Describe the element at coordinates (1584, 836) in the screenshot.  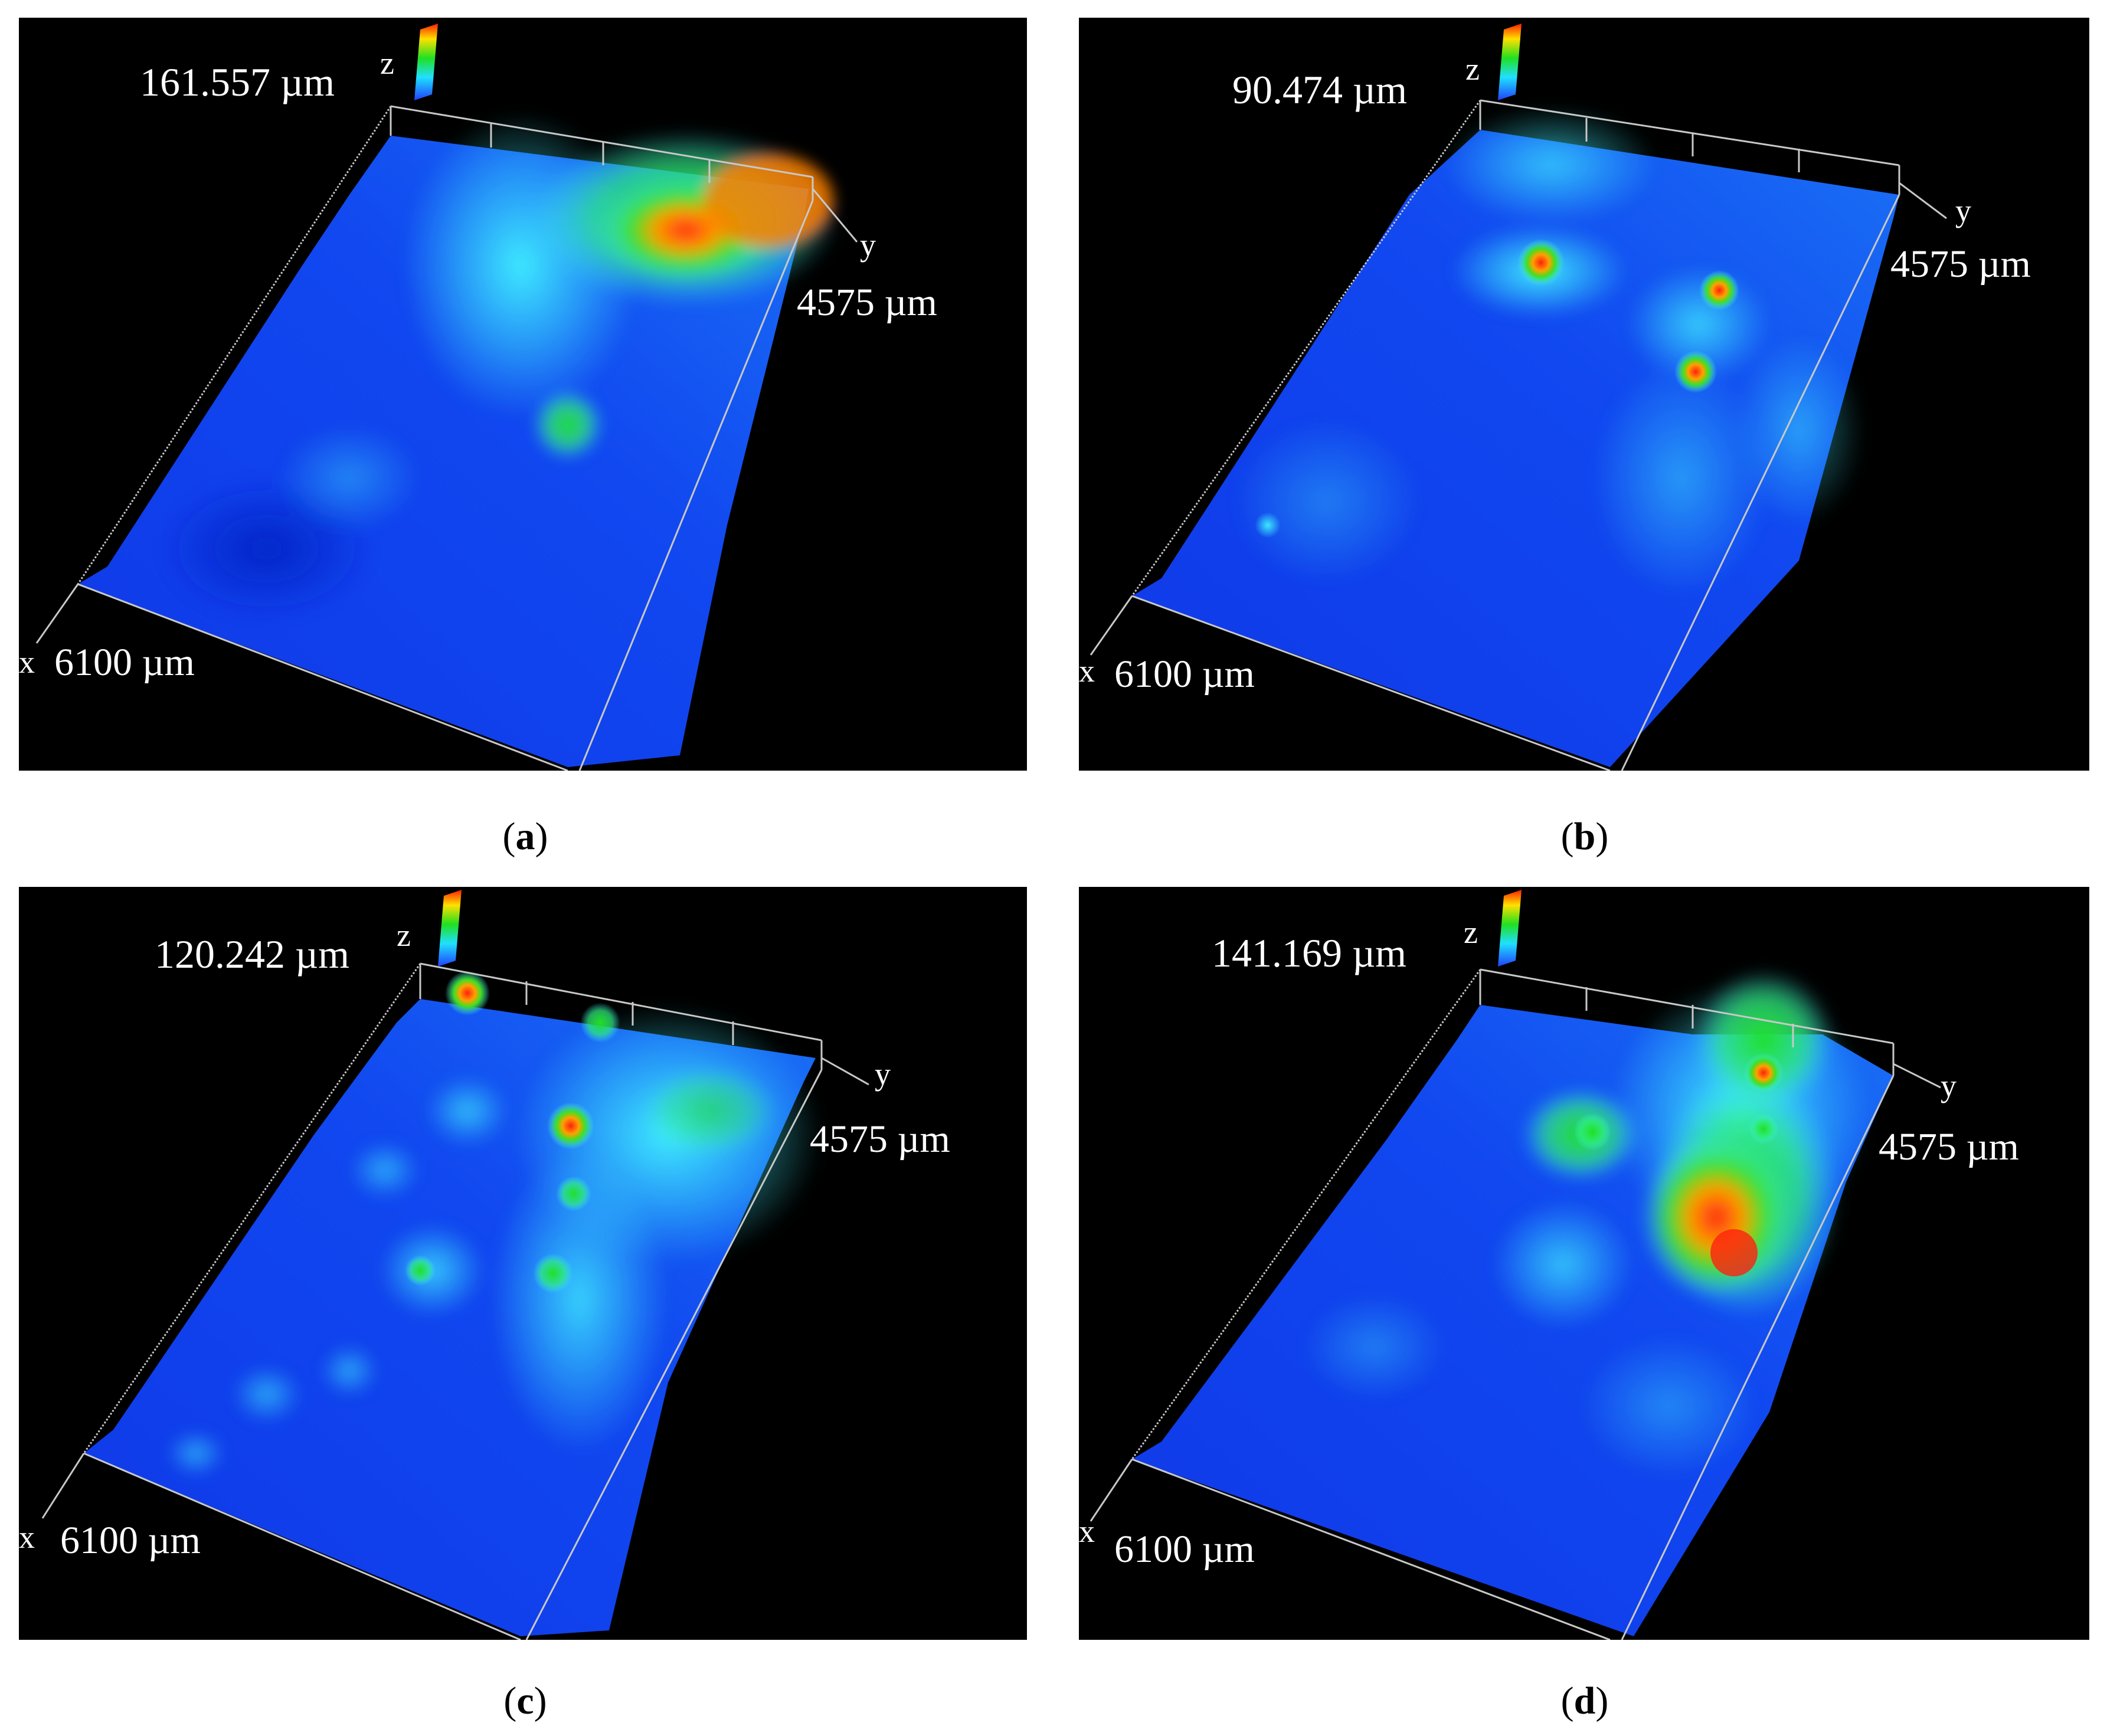
I see `caption-b: (b)` at that location.